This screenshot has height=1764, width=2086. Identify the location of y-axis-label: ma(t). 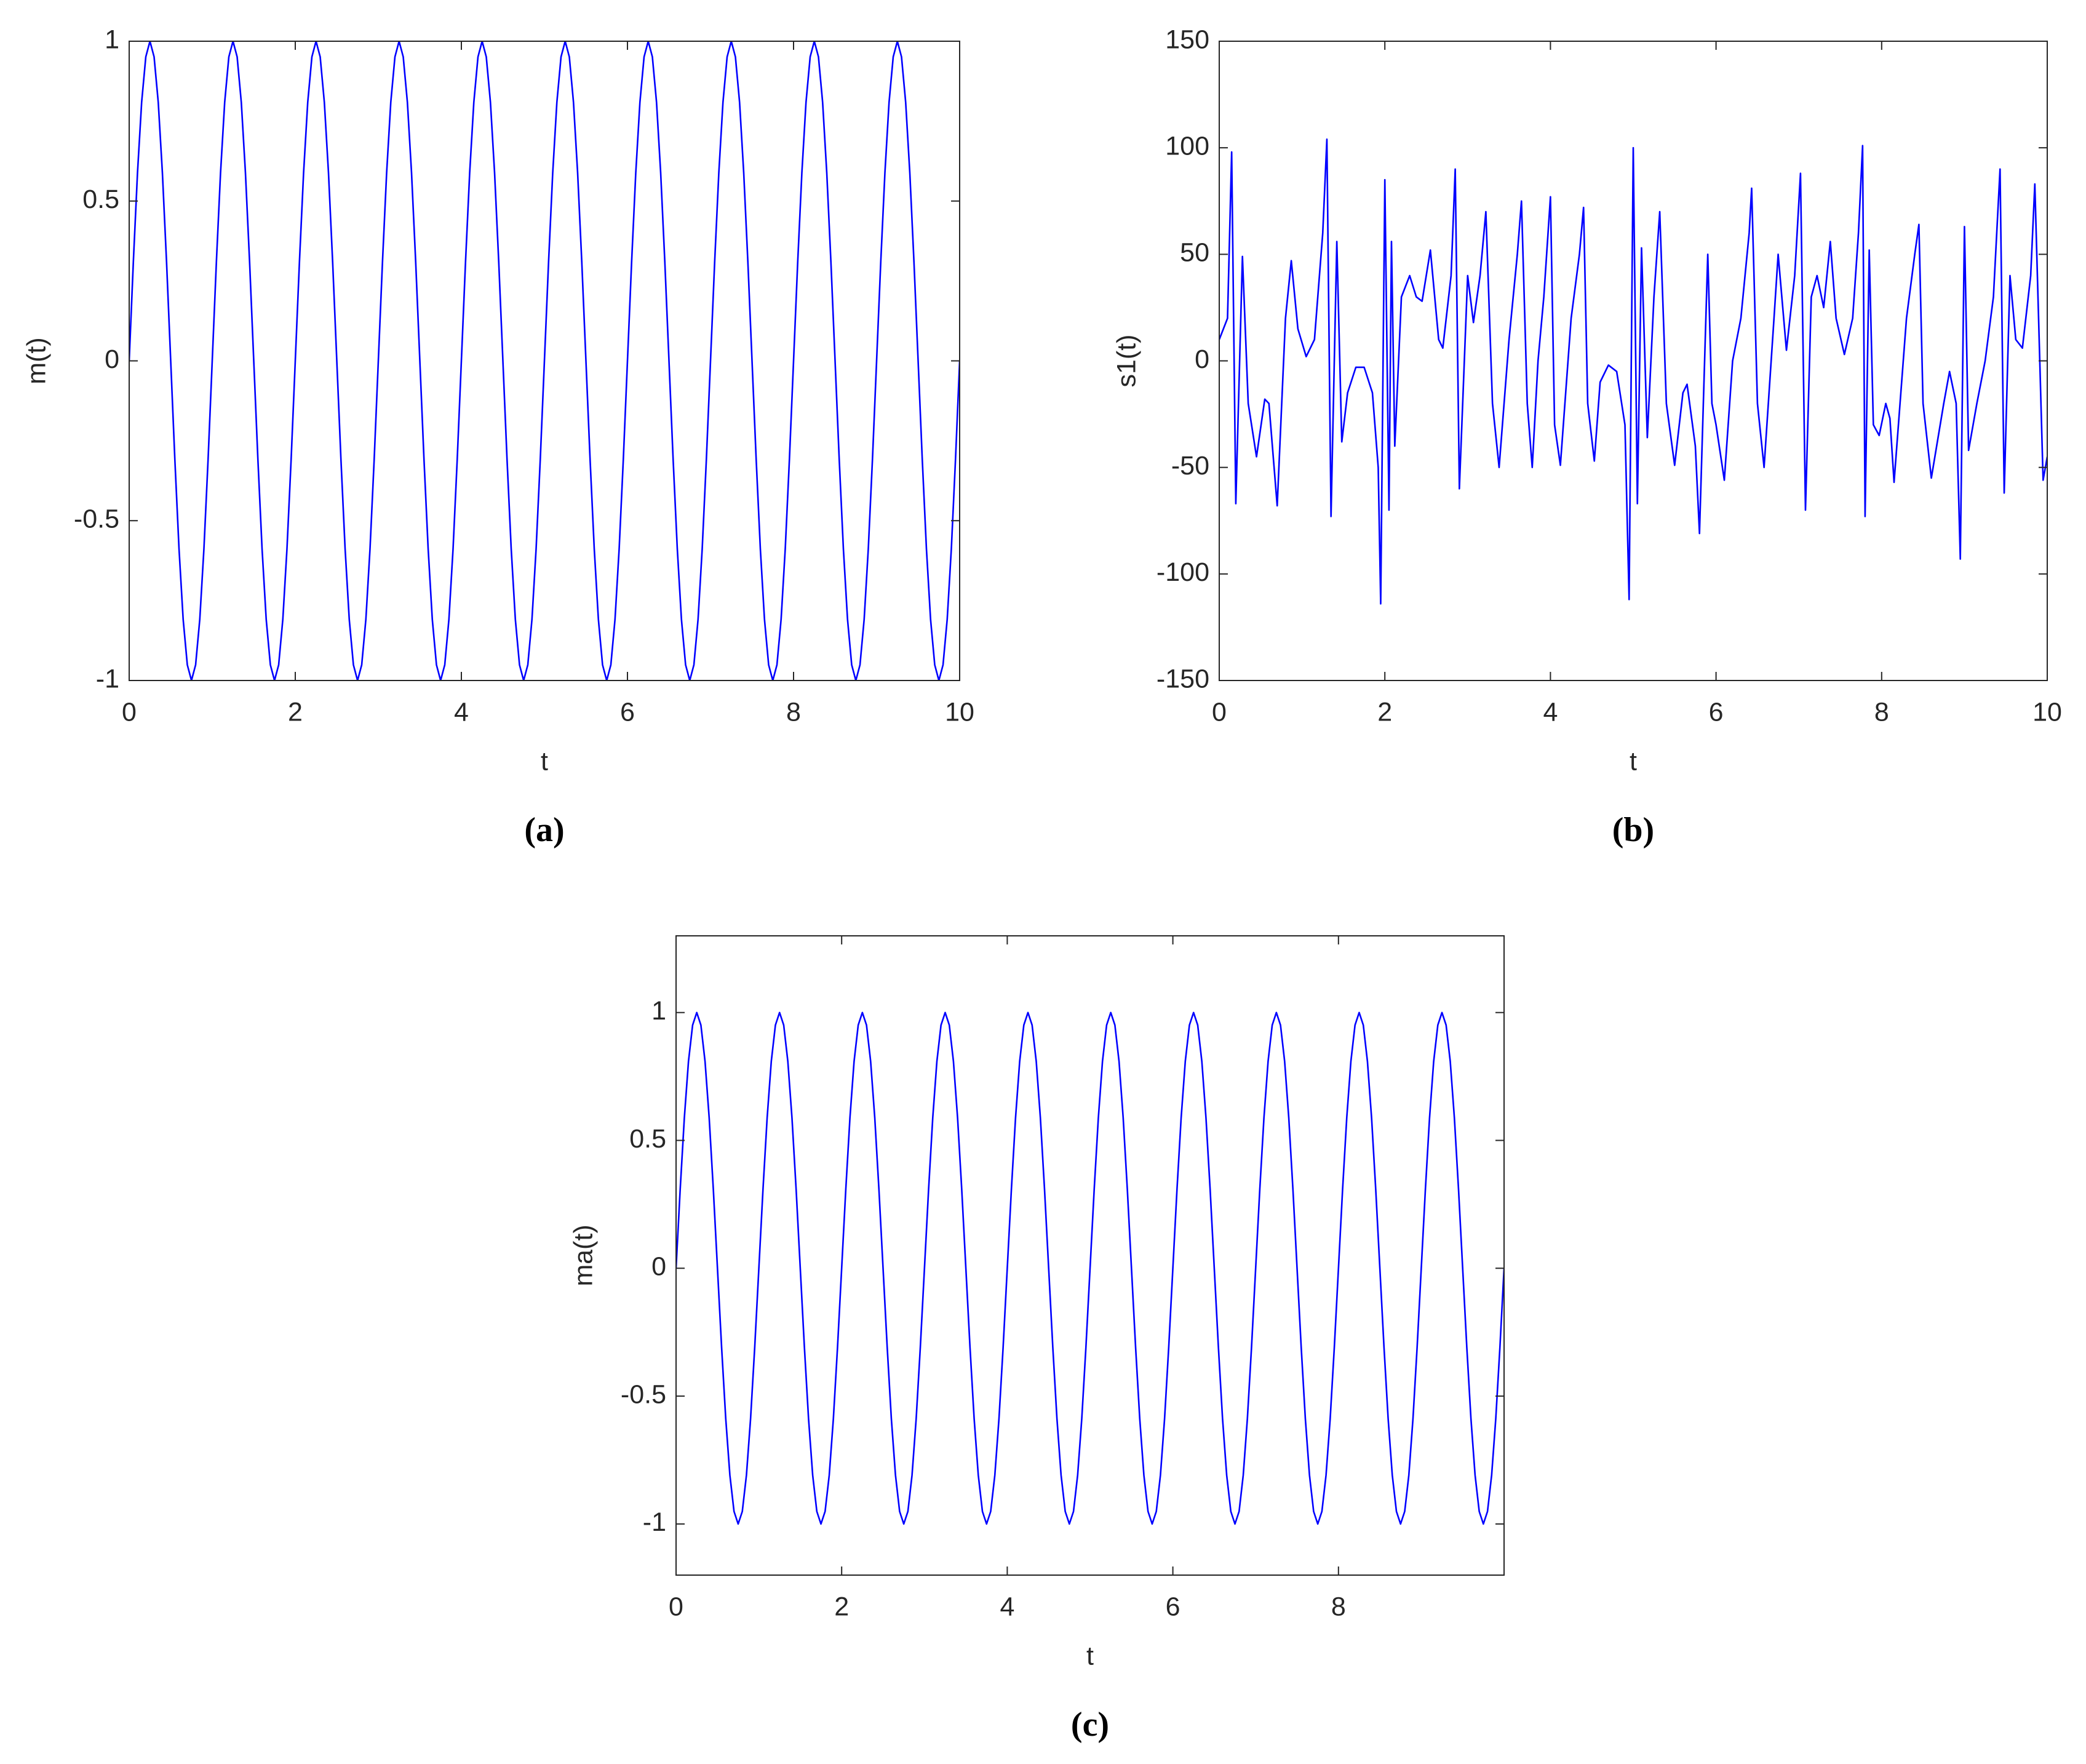
(583, 1255).